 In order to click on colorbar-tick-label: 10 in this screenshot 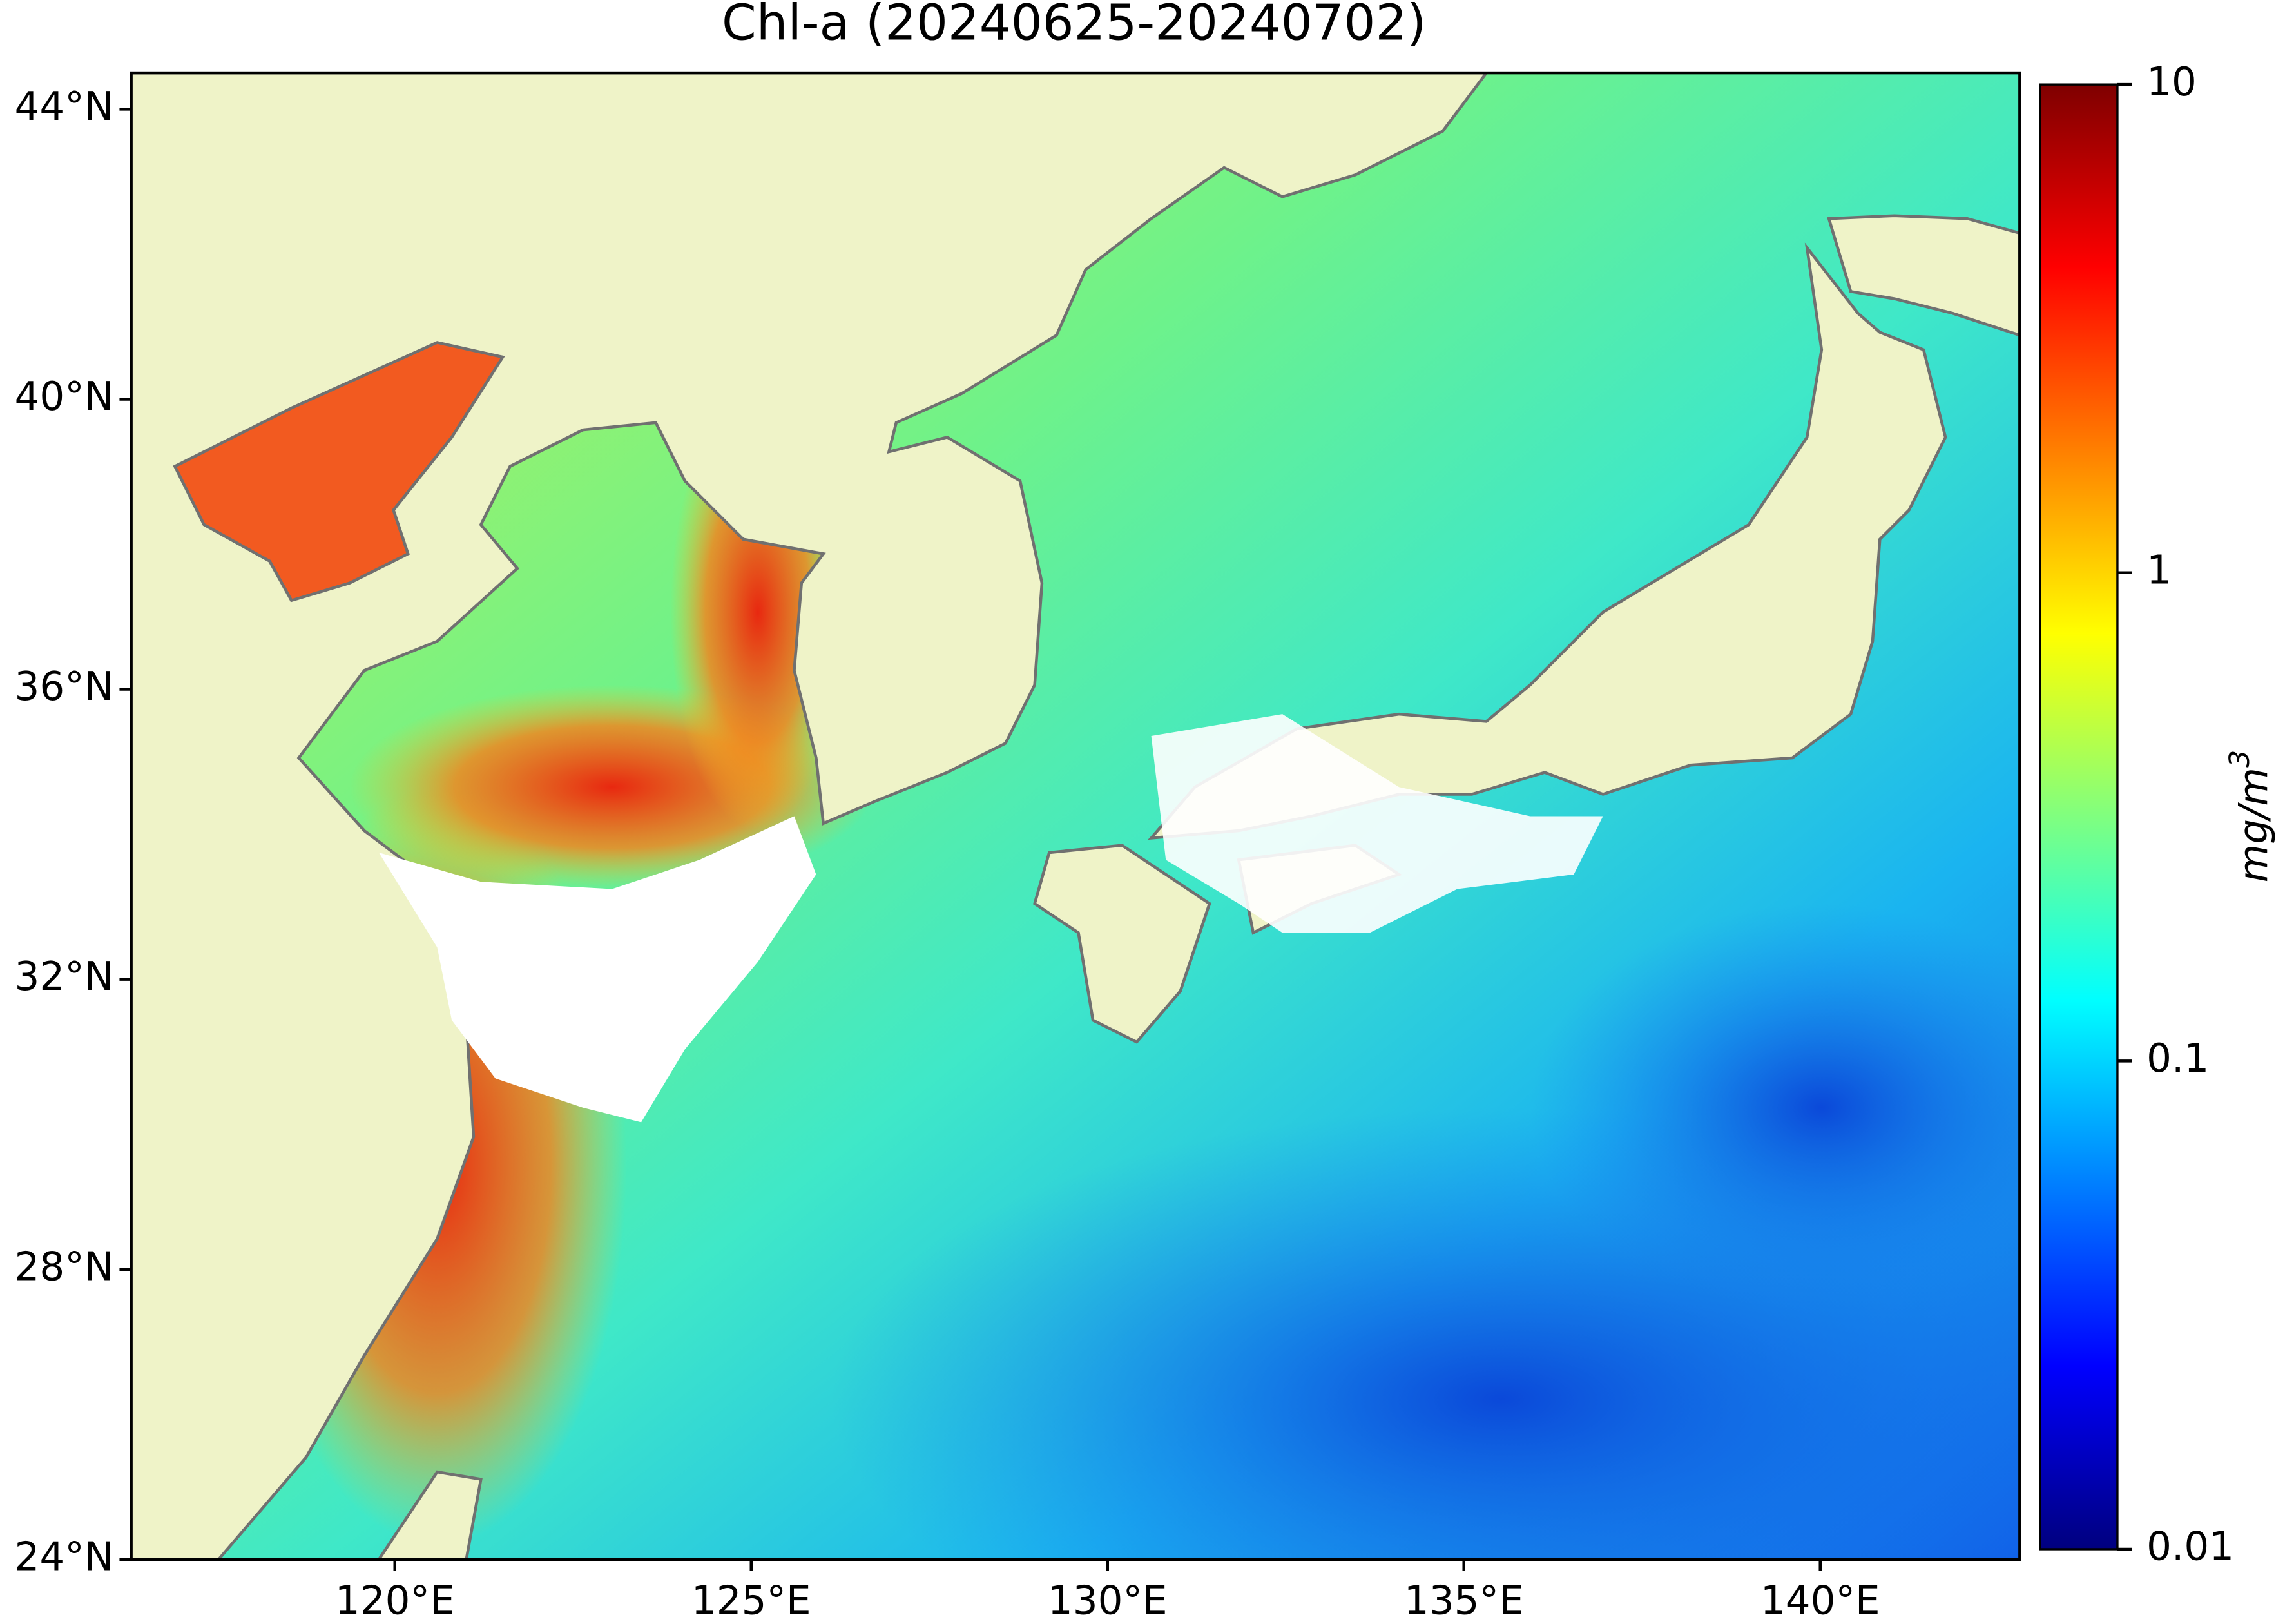, I will do `click(2171, 82)`.